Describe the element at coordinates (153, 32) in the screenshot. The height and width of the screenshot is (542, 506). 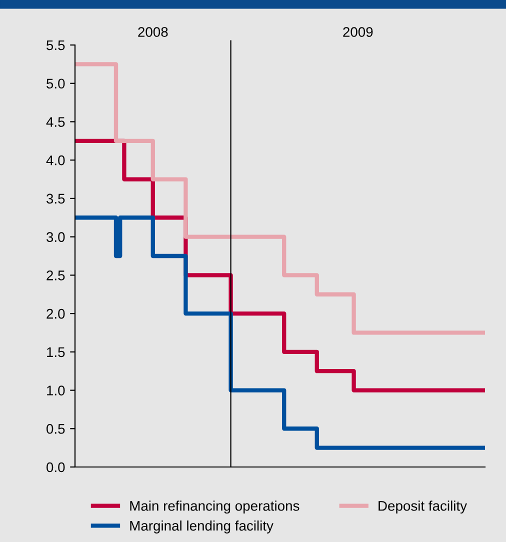
I see `text: 2008` at that location.